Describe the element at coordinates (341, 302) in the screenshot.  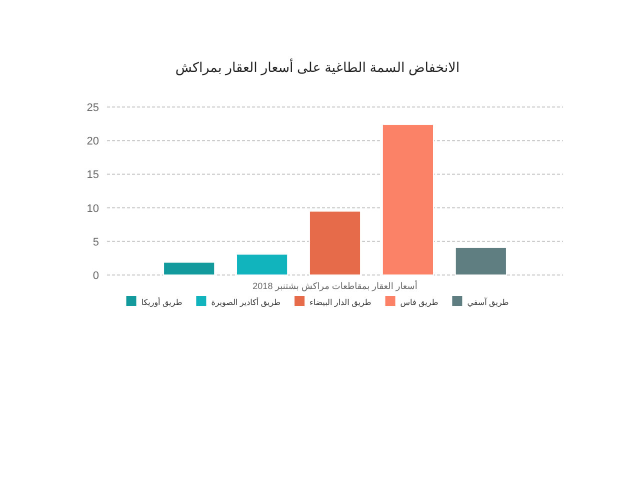
I see `legend-label: طريق الدار البيضاء` at that location.